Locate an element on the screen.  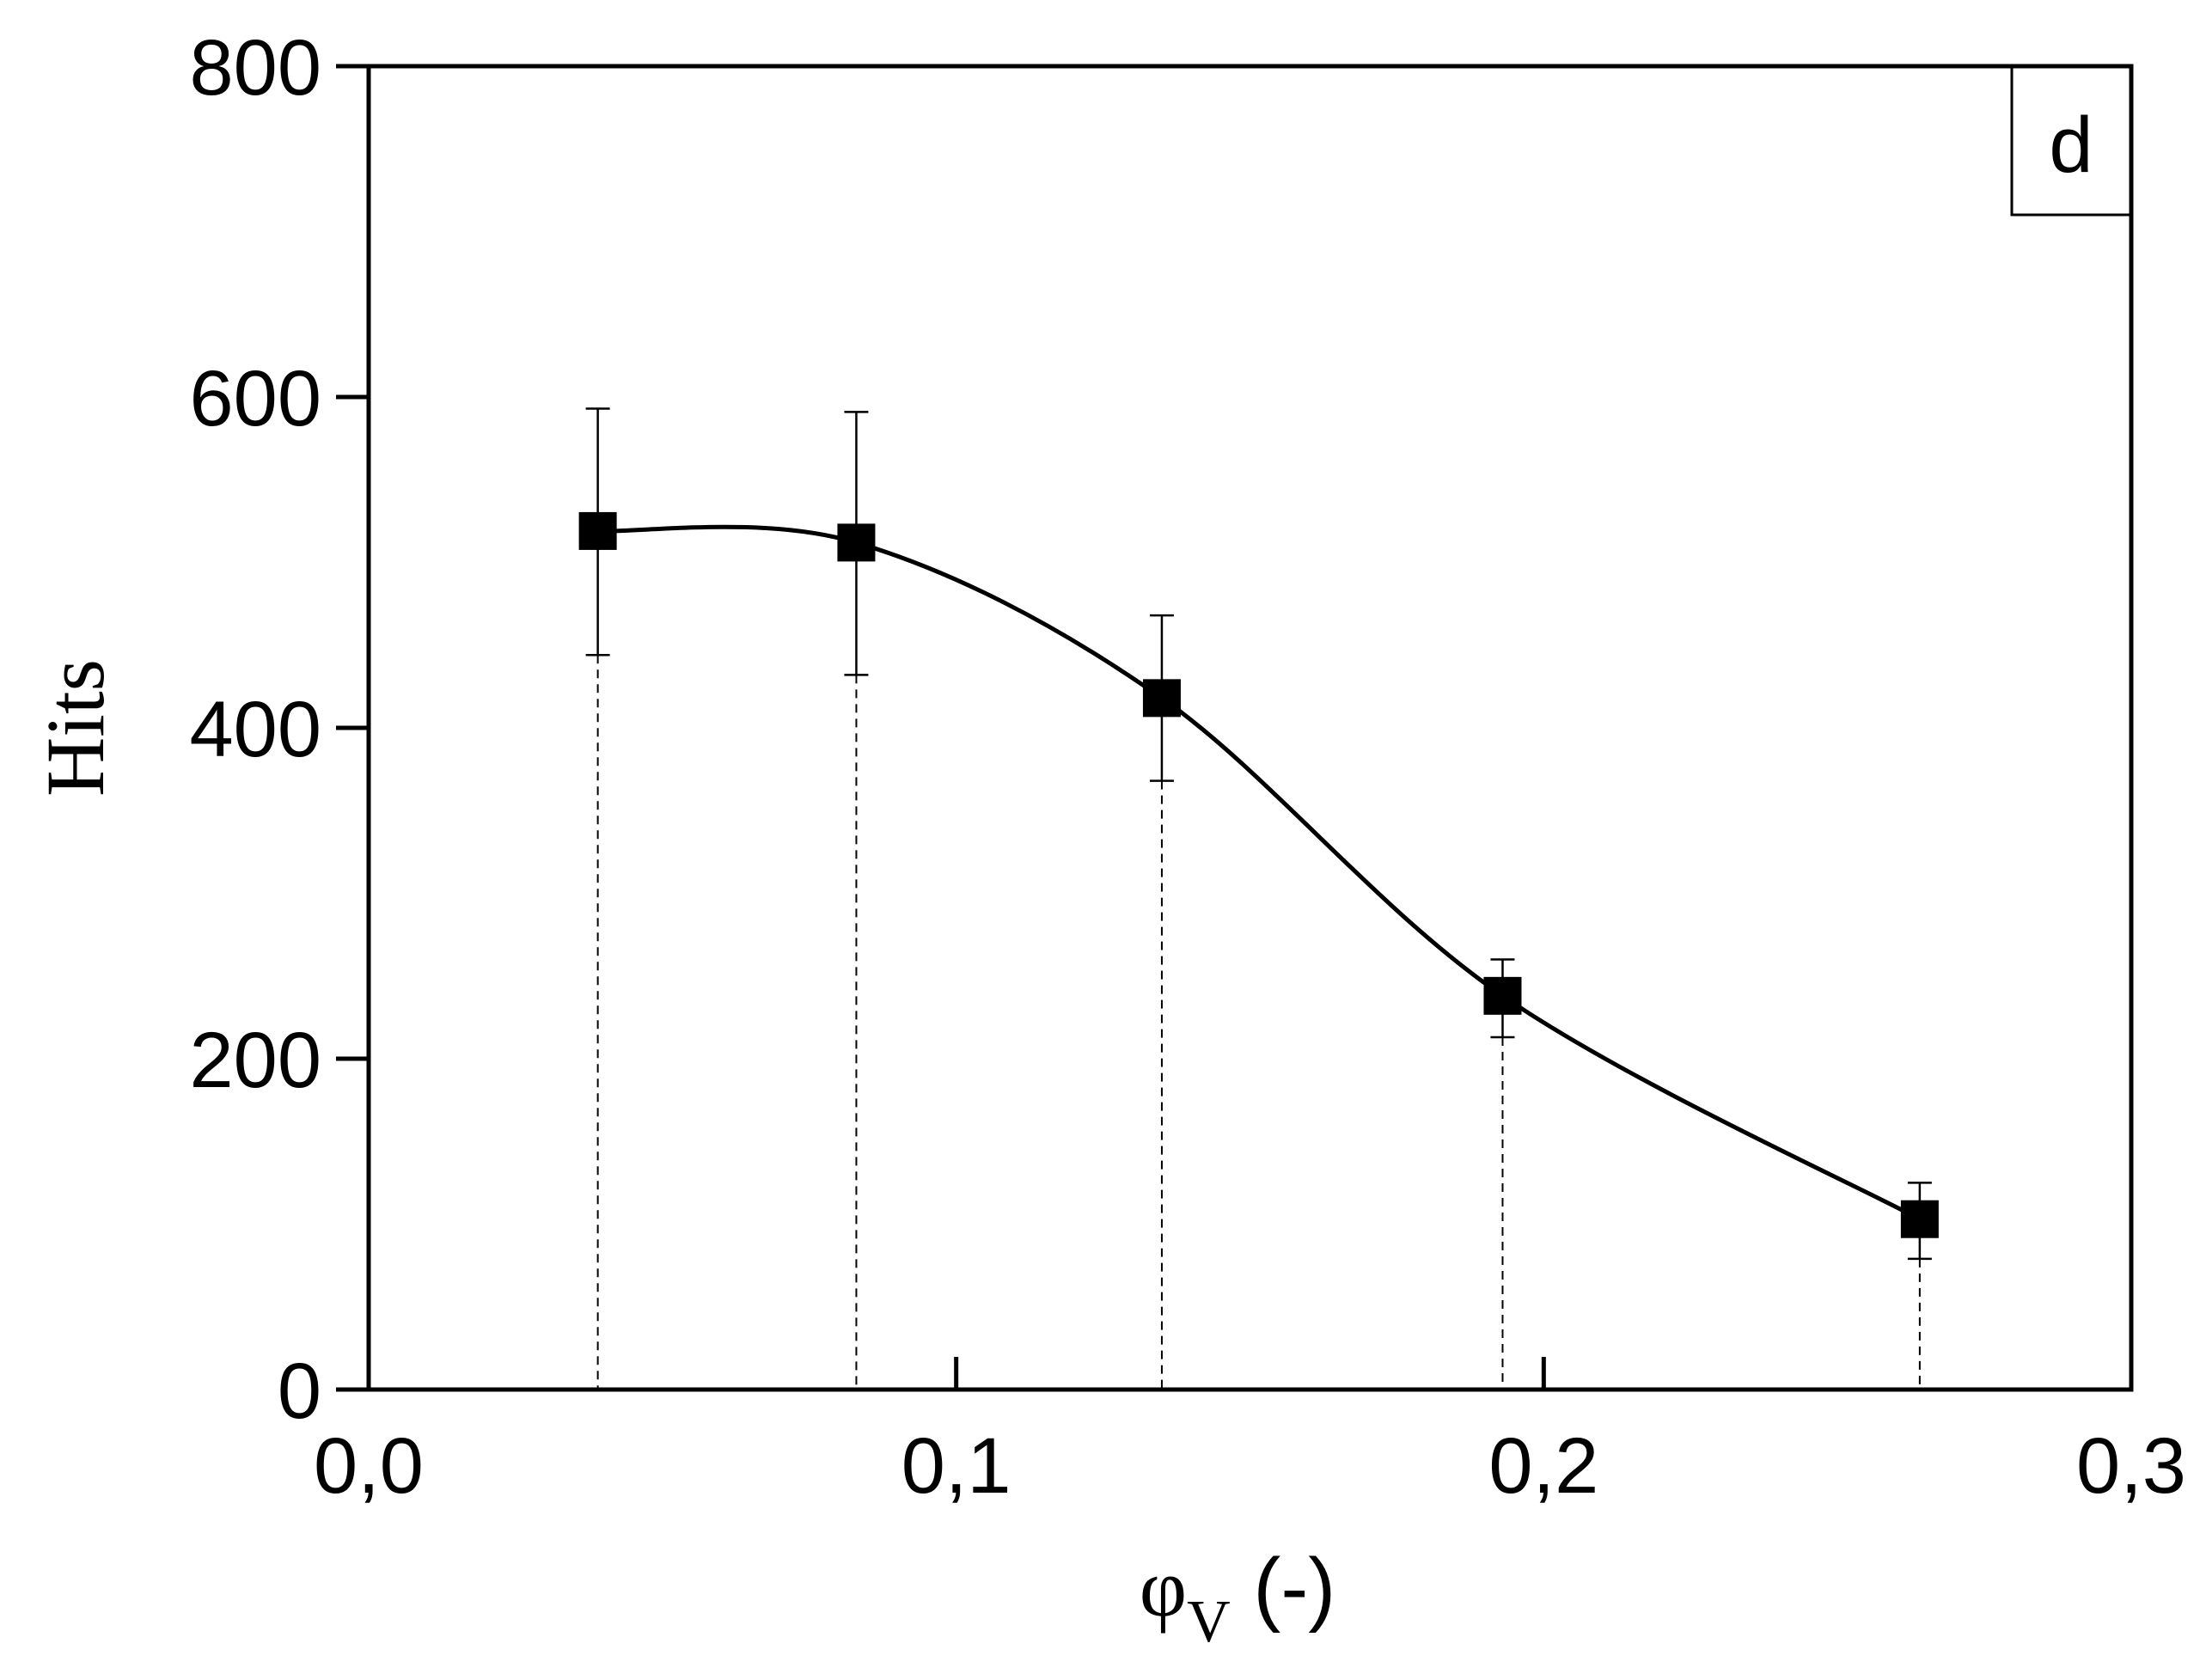
x-tick-label: 0,3 is located at coordinates (2131, 1466).